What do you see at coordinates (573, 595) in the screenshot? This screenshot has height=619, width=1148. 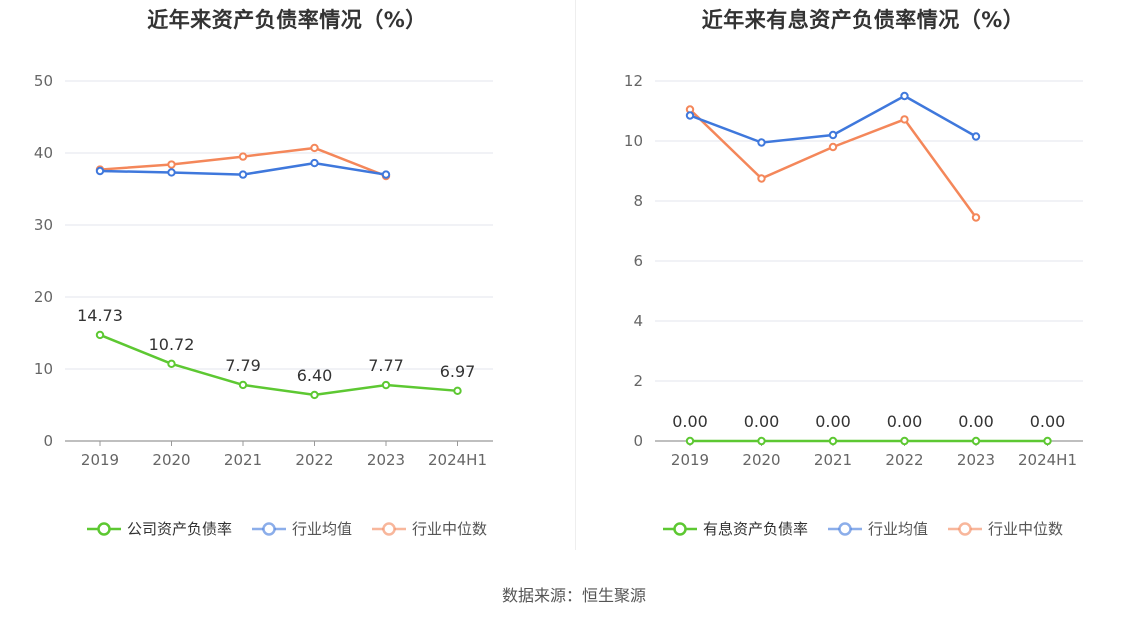 I see `data-source-note: 数据来源：恒生聚源` at bounding box center [573, 595].